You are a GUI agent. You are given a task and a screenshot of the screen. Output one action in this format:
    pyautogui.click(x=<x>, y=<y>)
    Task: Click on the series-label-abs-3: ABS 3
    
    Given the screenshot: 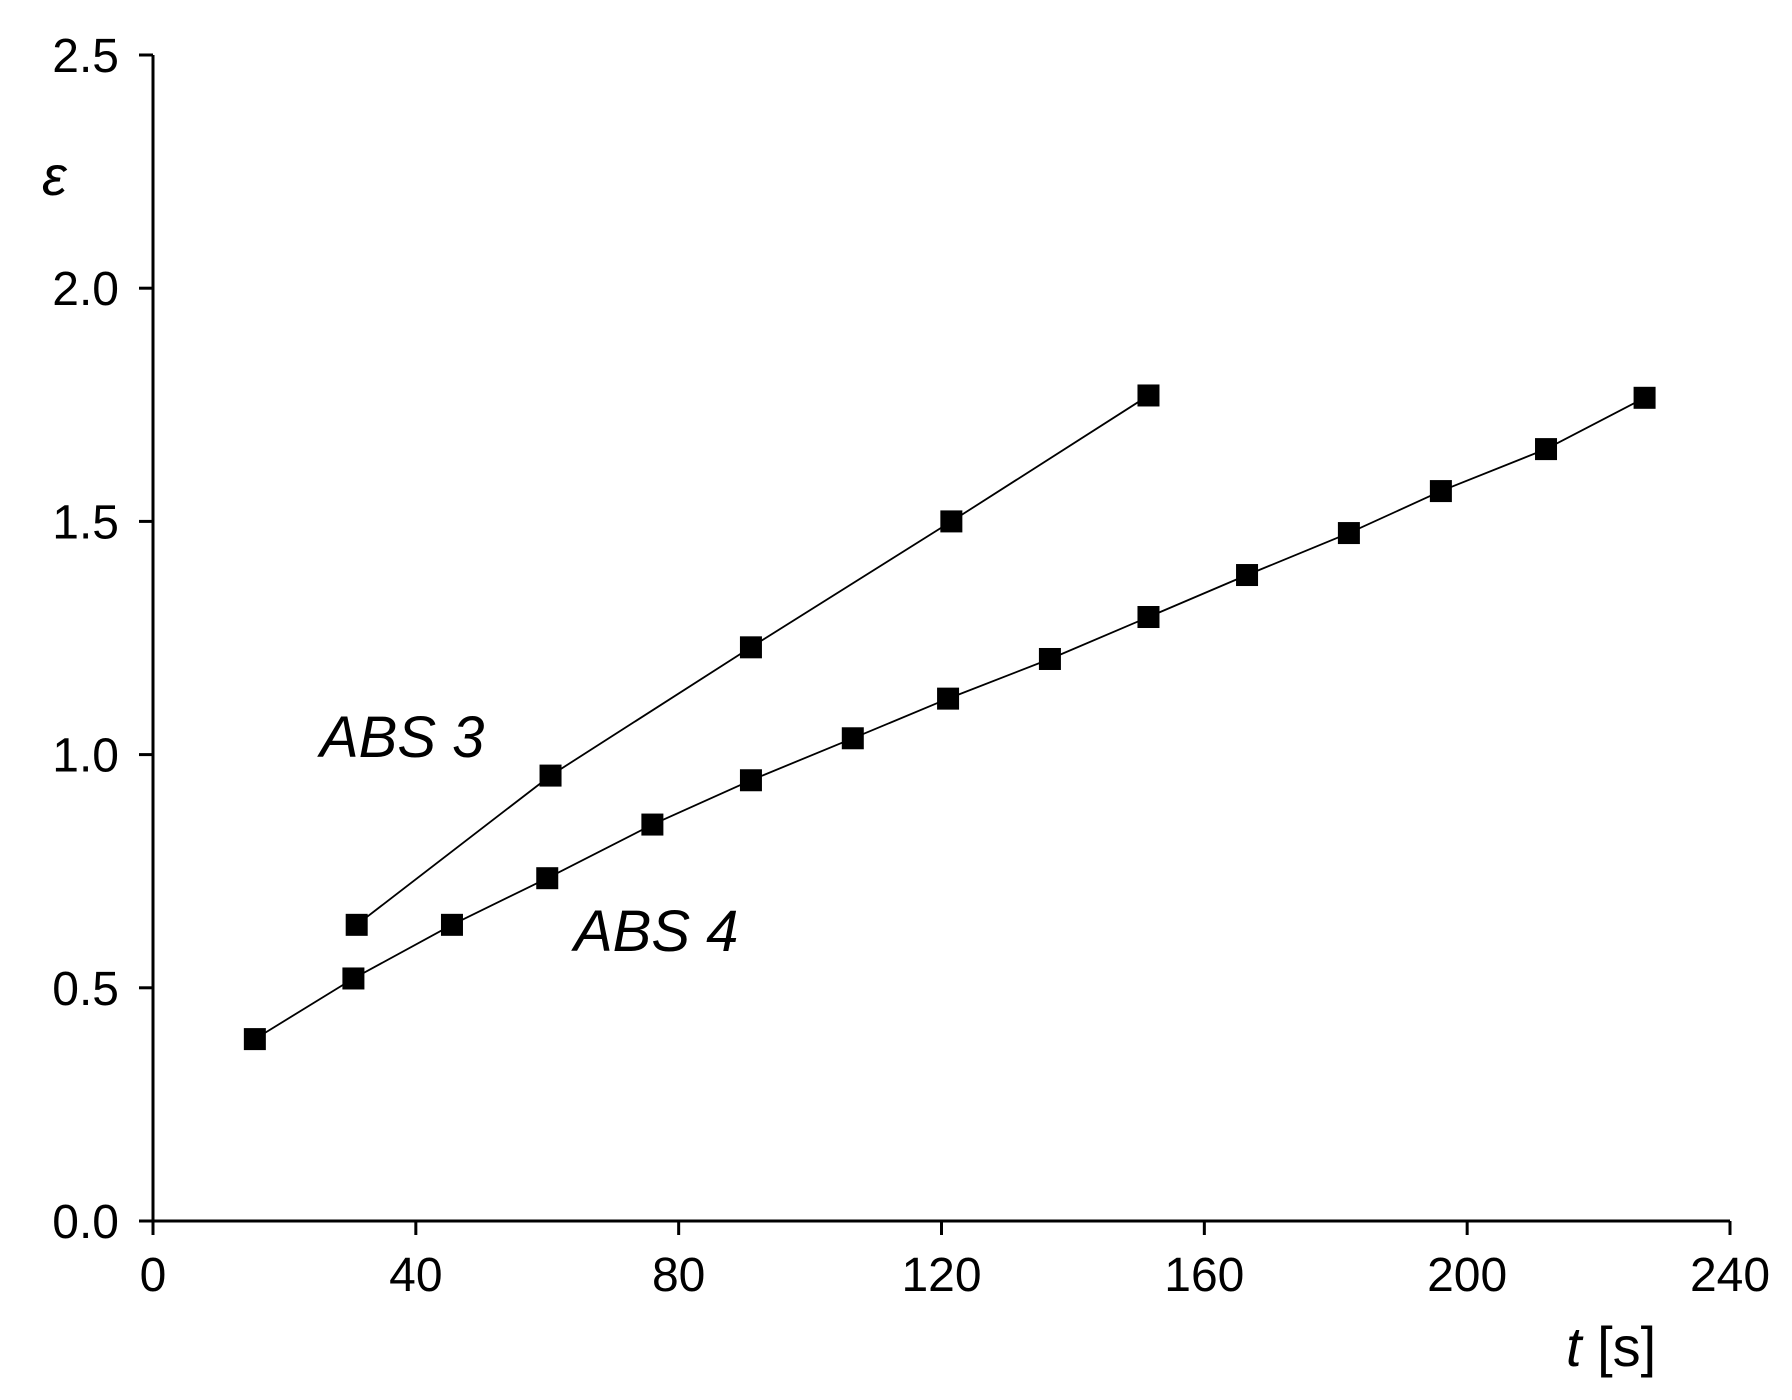 What is the action you would take?
    pyautogui.click(x=400, y=737)
    